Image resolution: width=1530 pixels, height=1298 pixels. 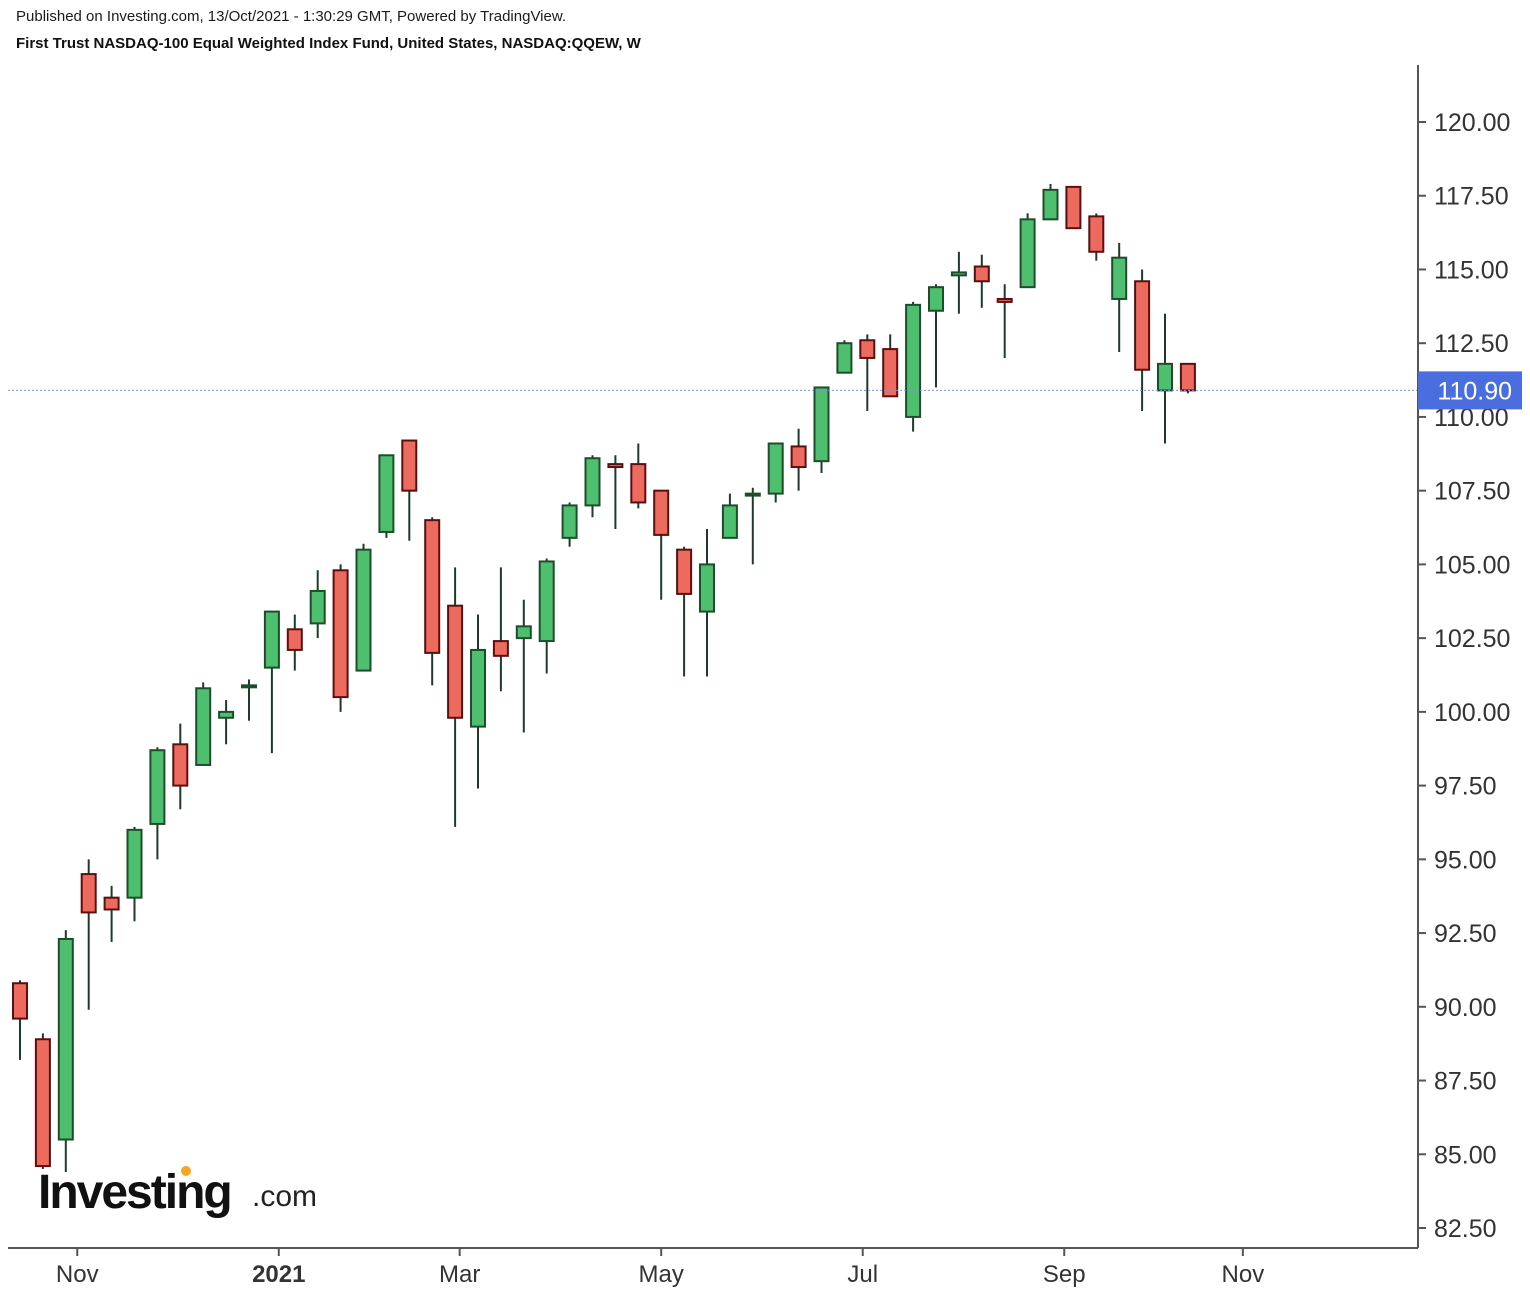 What do you see at coordinates (186, 1171) in the screenshot?
I see `logo-dot-icon` at bounding box center [186, 1171].